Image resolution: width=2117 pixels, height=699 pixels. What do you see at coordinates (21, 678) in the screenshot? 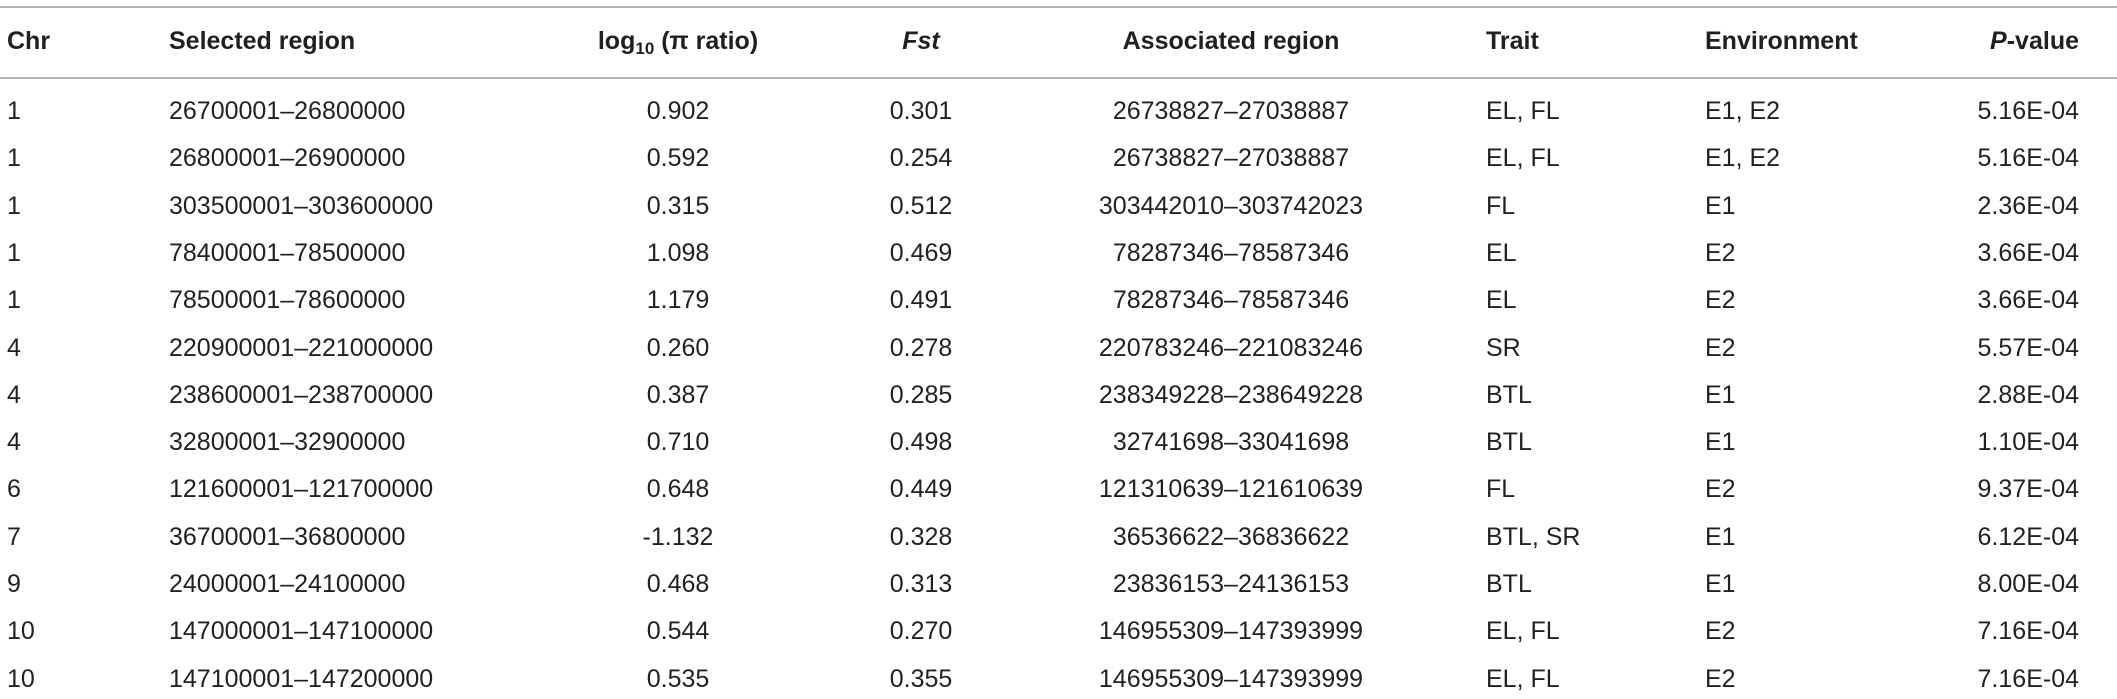
I see `table-cell: 10` at bounding box center [21, 678].